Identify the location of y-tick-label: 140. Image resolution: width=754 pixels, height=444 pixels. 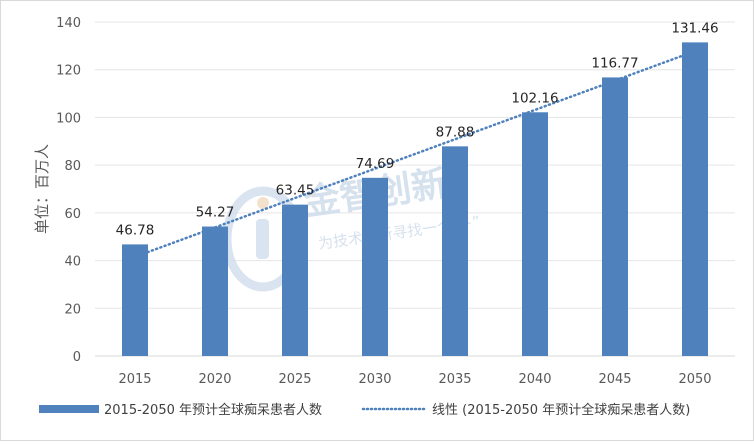
(68, 23).